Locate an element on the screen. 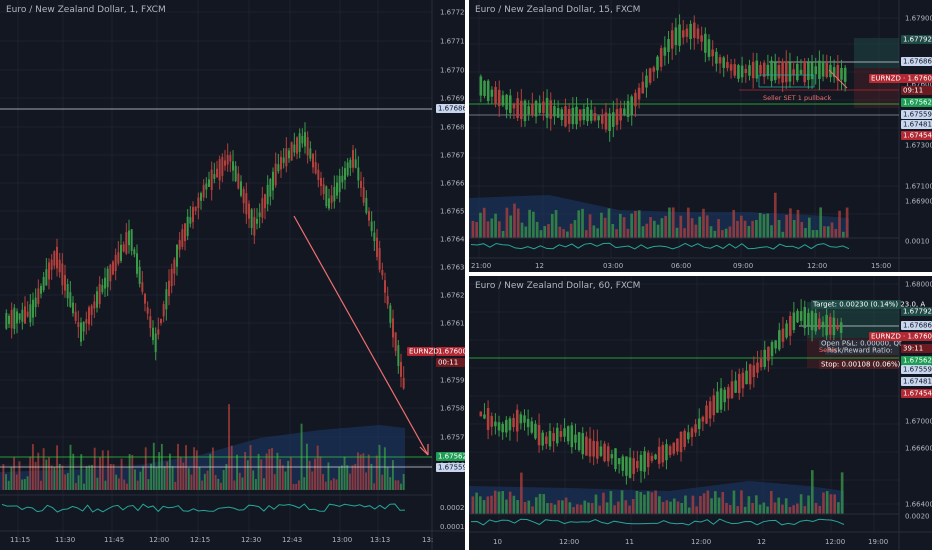 The image size is (932, 550). price-axis-tag: 1.67559 is located at coordinates (917, 115).